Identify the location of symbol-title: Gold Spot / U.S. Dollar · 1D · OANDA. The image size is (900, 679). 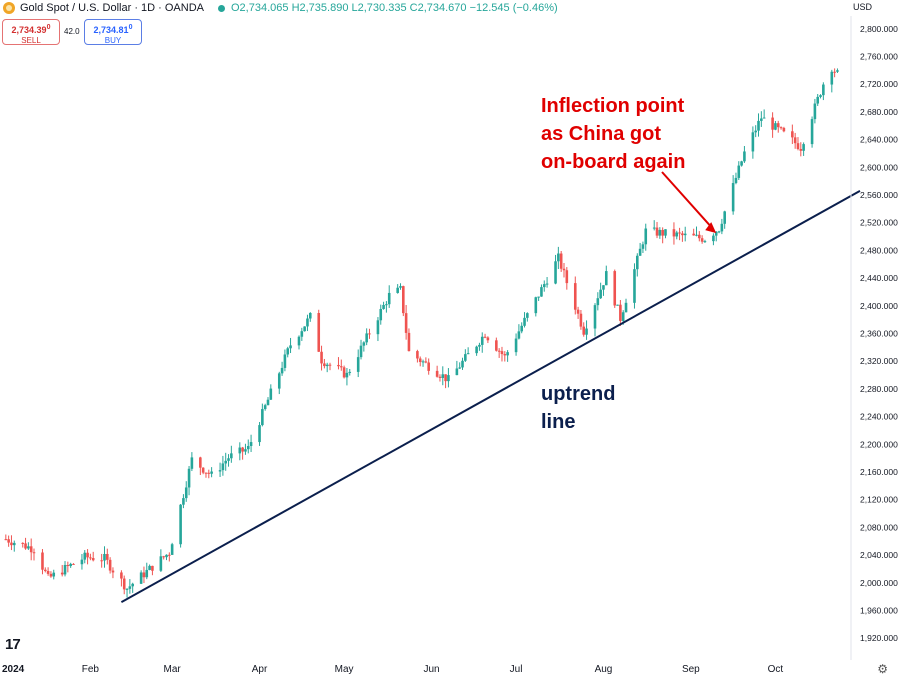
(112, 8).